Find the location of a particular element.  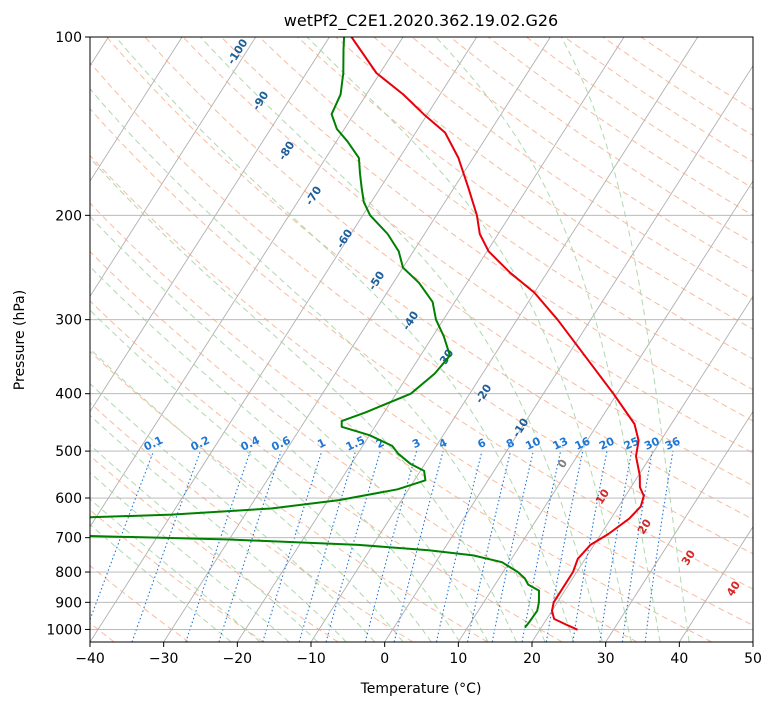

x-tick-label: 0 is located at coordinates (384, 659).